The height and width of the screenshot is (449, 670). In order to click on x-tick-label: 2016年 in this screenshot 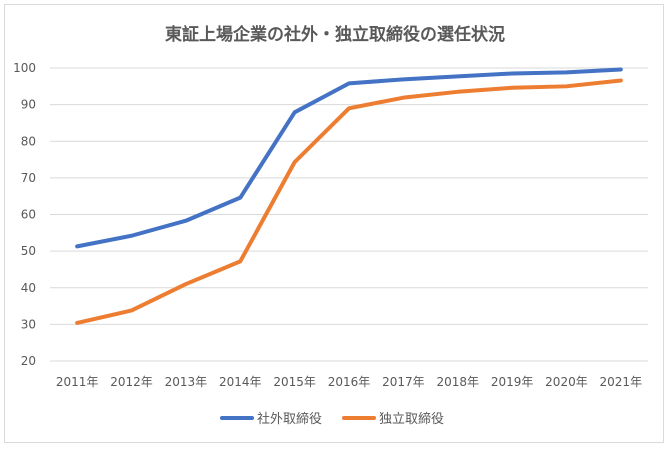, I will do `click(349, 382)`.